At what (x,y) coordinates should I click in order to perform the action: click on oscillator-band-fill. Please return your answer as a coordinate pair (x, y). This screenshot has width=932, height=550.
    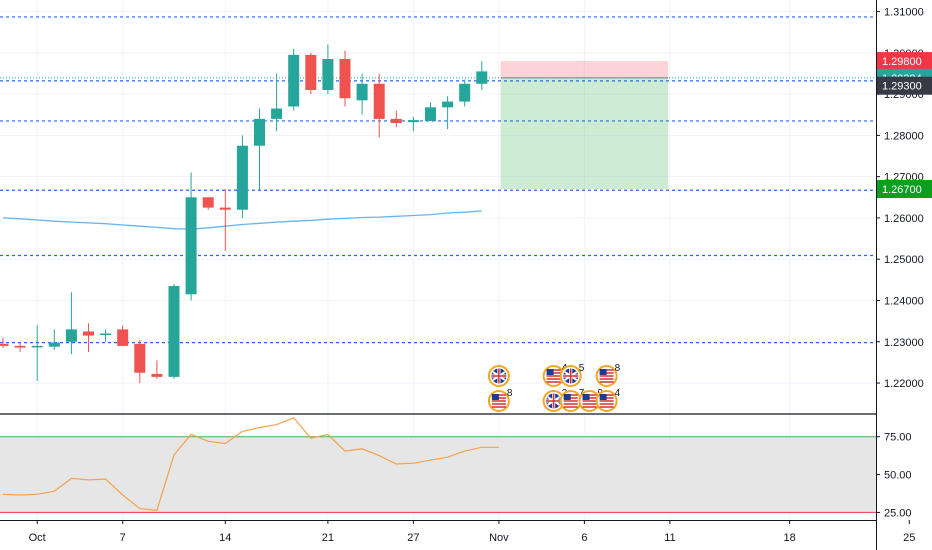
    Looking at the image, I should click on (438, 474).